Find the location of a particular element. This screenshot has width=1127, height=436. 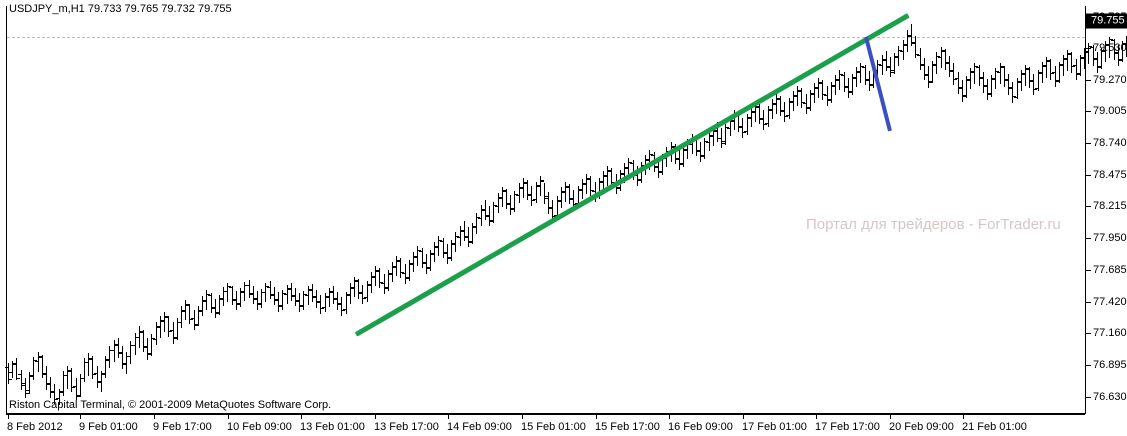

price-axis-label: 79.530 is located at coordinates (1110, 48).